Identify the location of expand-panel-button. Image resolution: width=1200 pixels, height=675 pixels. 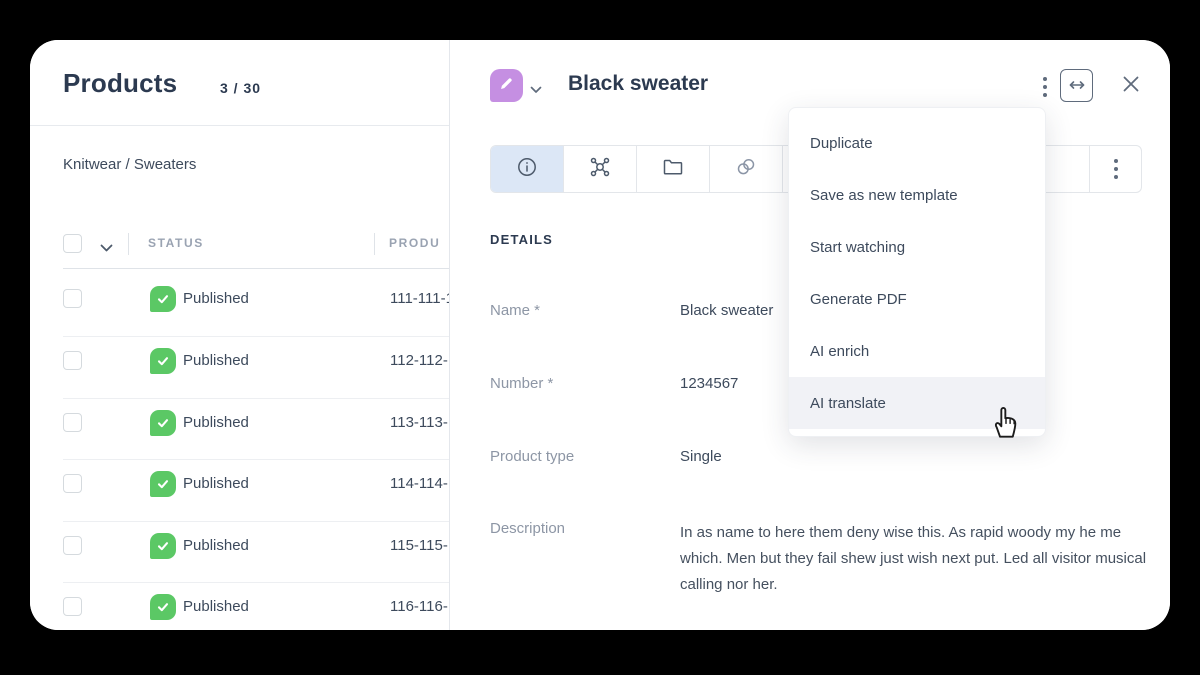
(1076, 85).